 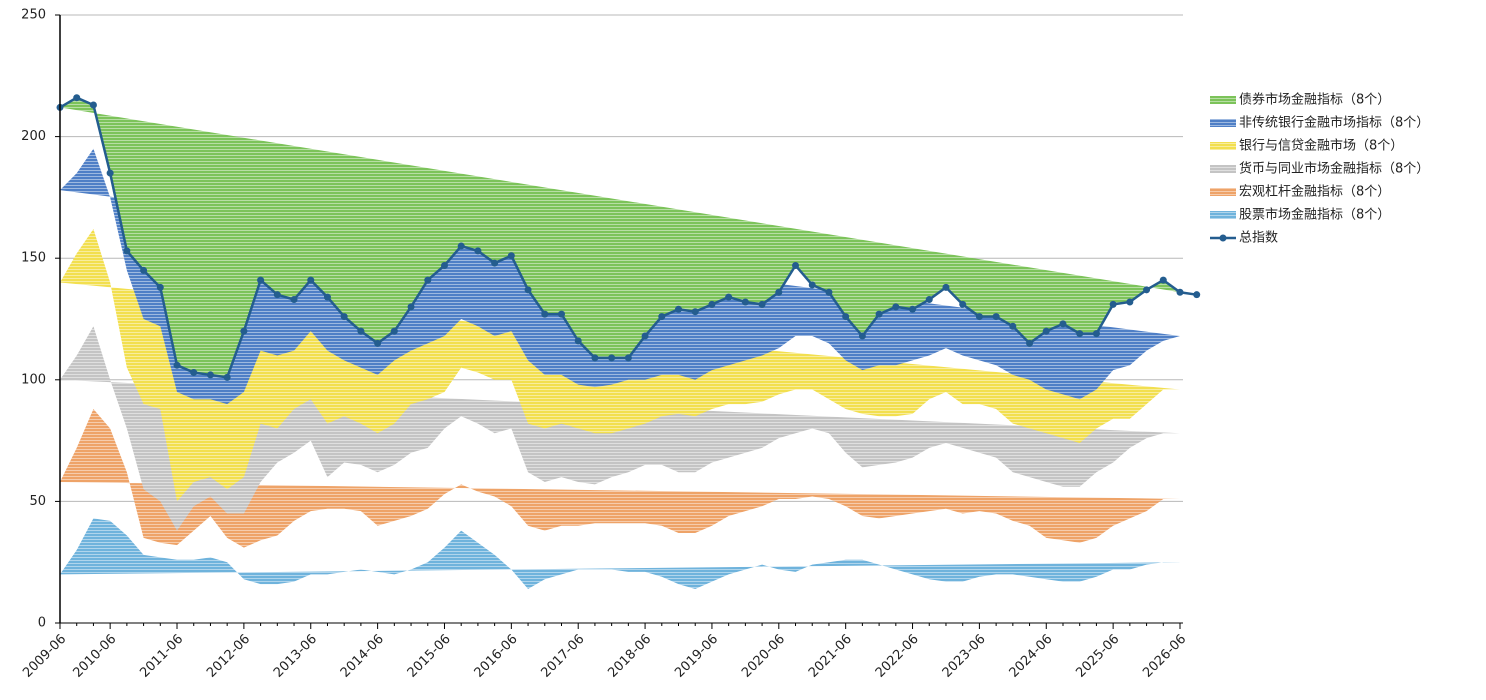 I want to click on legend-label: 股票市场金融指标（8个）, so click(x=1314, y=215).